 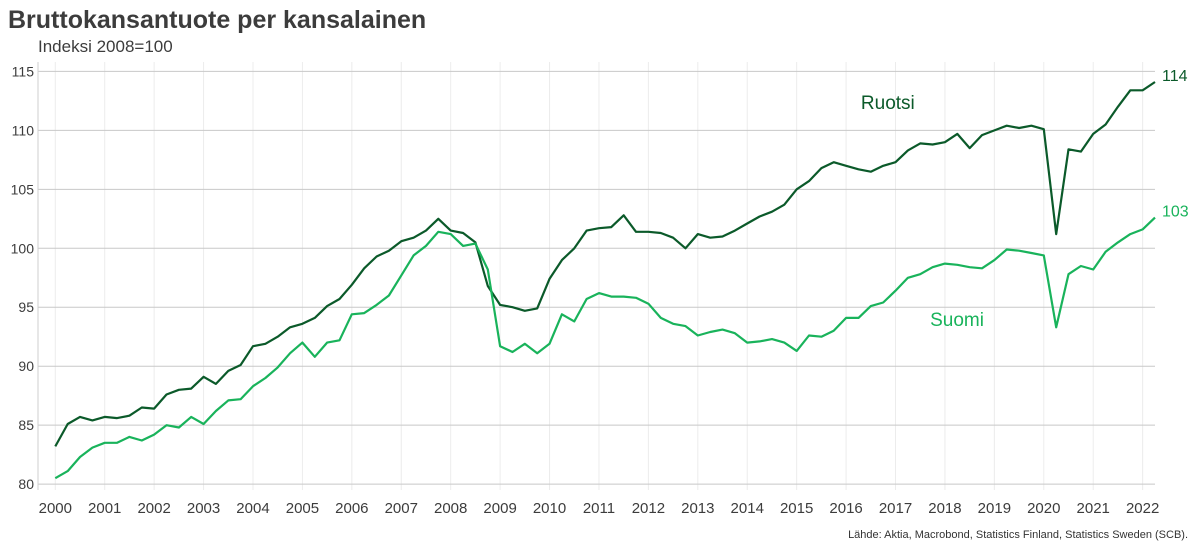 What do you see at coordinates (994, 508) in the screenshot?
I see `x-tick-label: 2019` at bounding box center [994, 508].